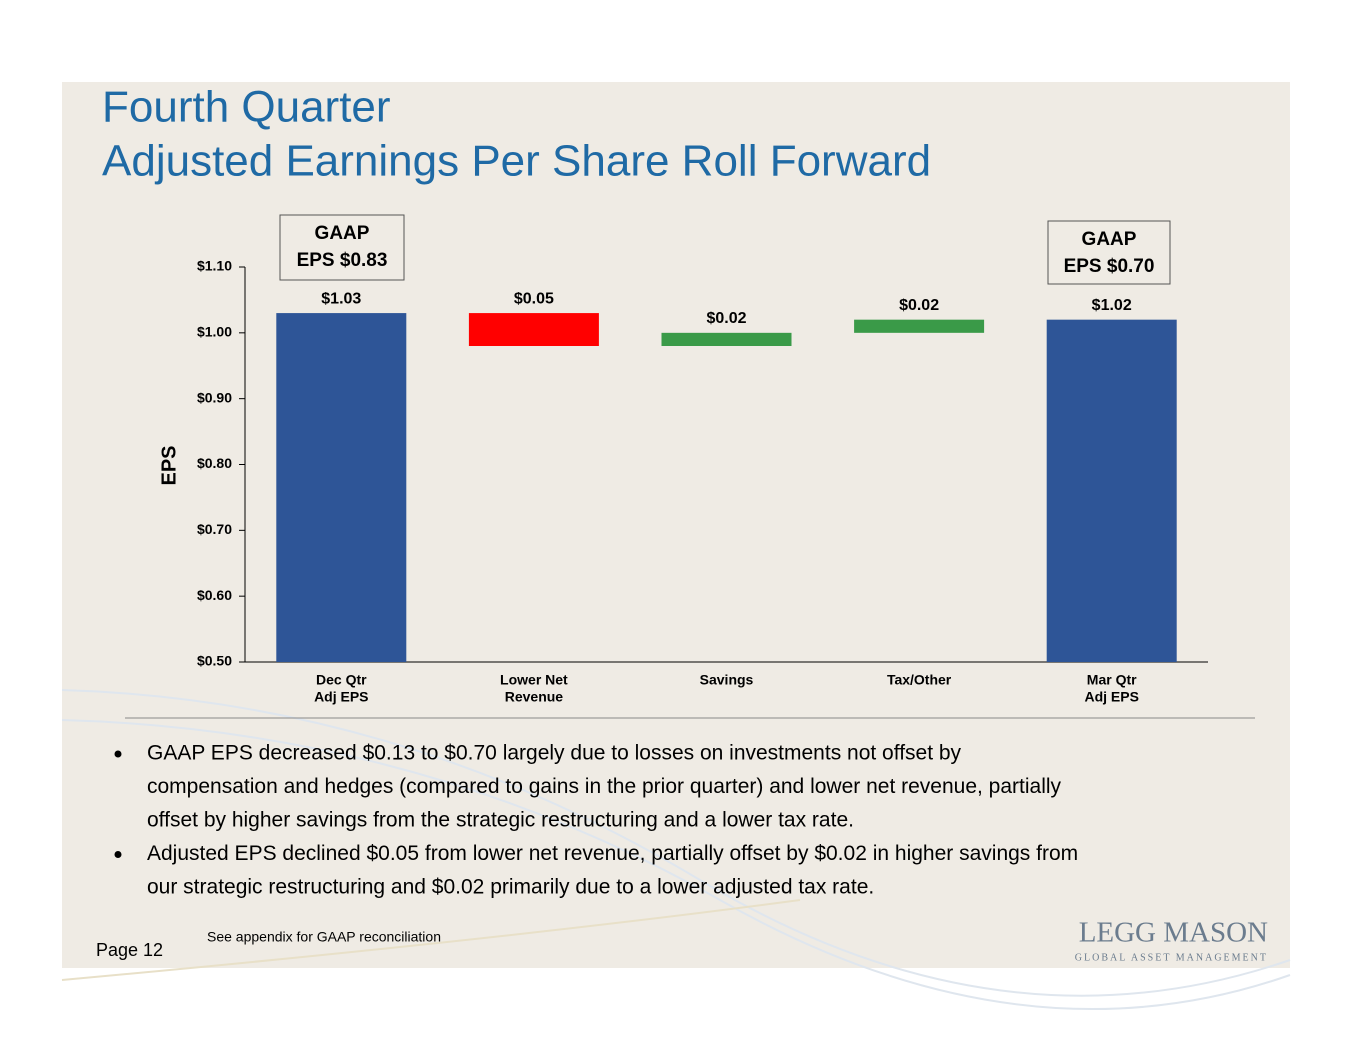 The width and height of the screenshot is (1365, 1055). I want to click on title-line: Fourth Quarter, so click(246, 107).